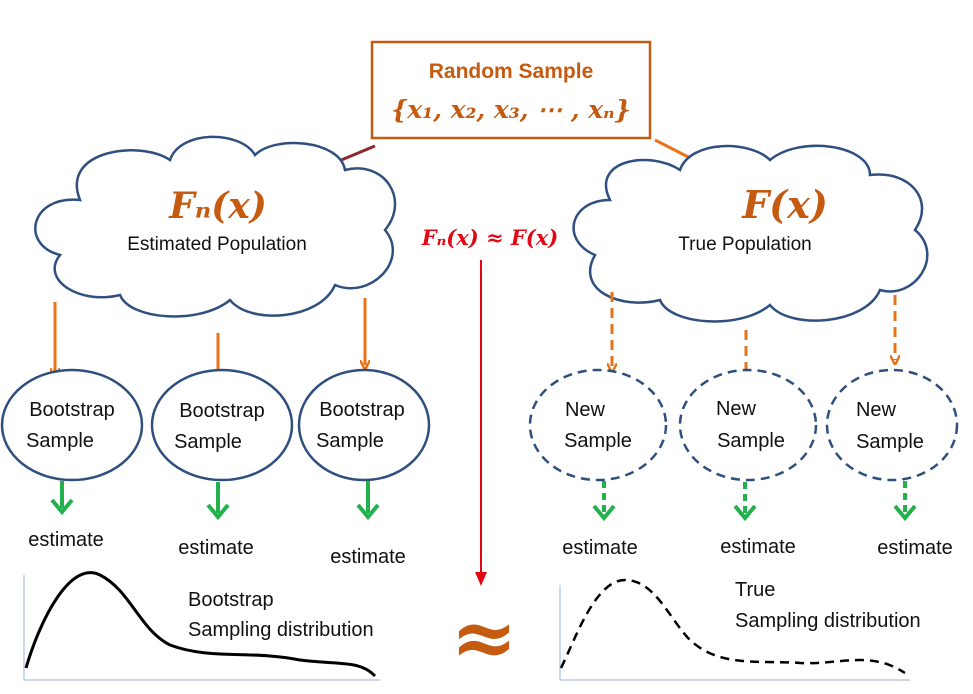 This screenshot has height=694, width=973. Describe the element at coordinates (208, 442) in the screenshot. I see `bootstrap-sample-2-line2: Sample` at that location.